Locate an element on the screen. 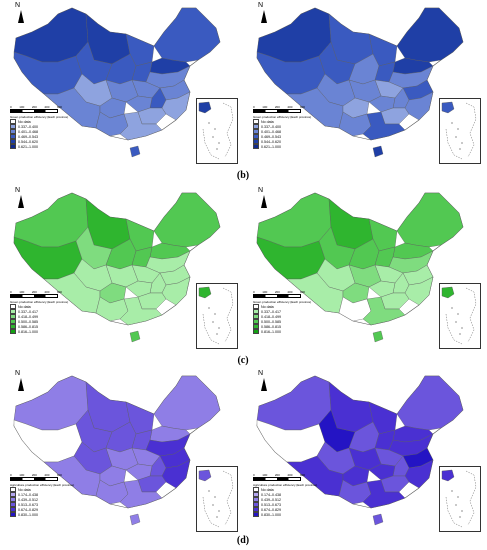 This screenshot has height=550, width=487. legend-item: 0.418–0.499 is located at coordinates (49, 316).